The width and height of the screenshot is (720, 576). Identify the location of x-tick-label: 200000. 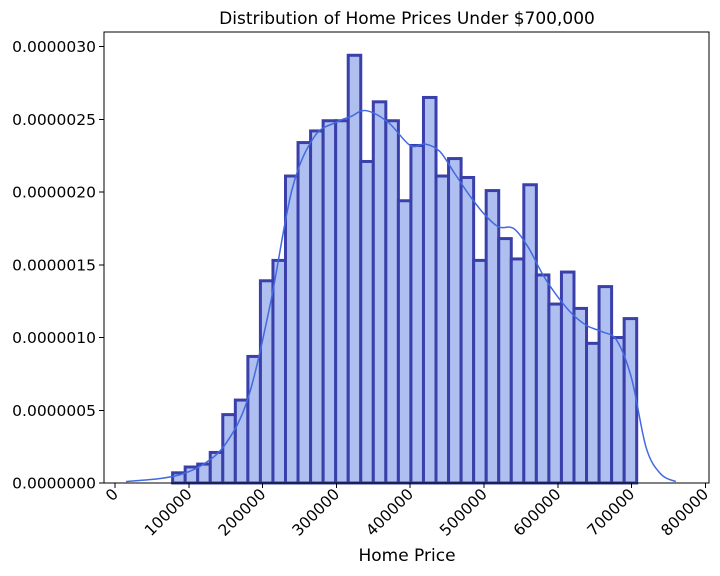
(242, 512).